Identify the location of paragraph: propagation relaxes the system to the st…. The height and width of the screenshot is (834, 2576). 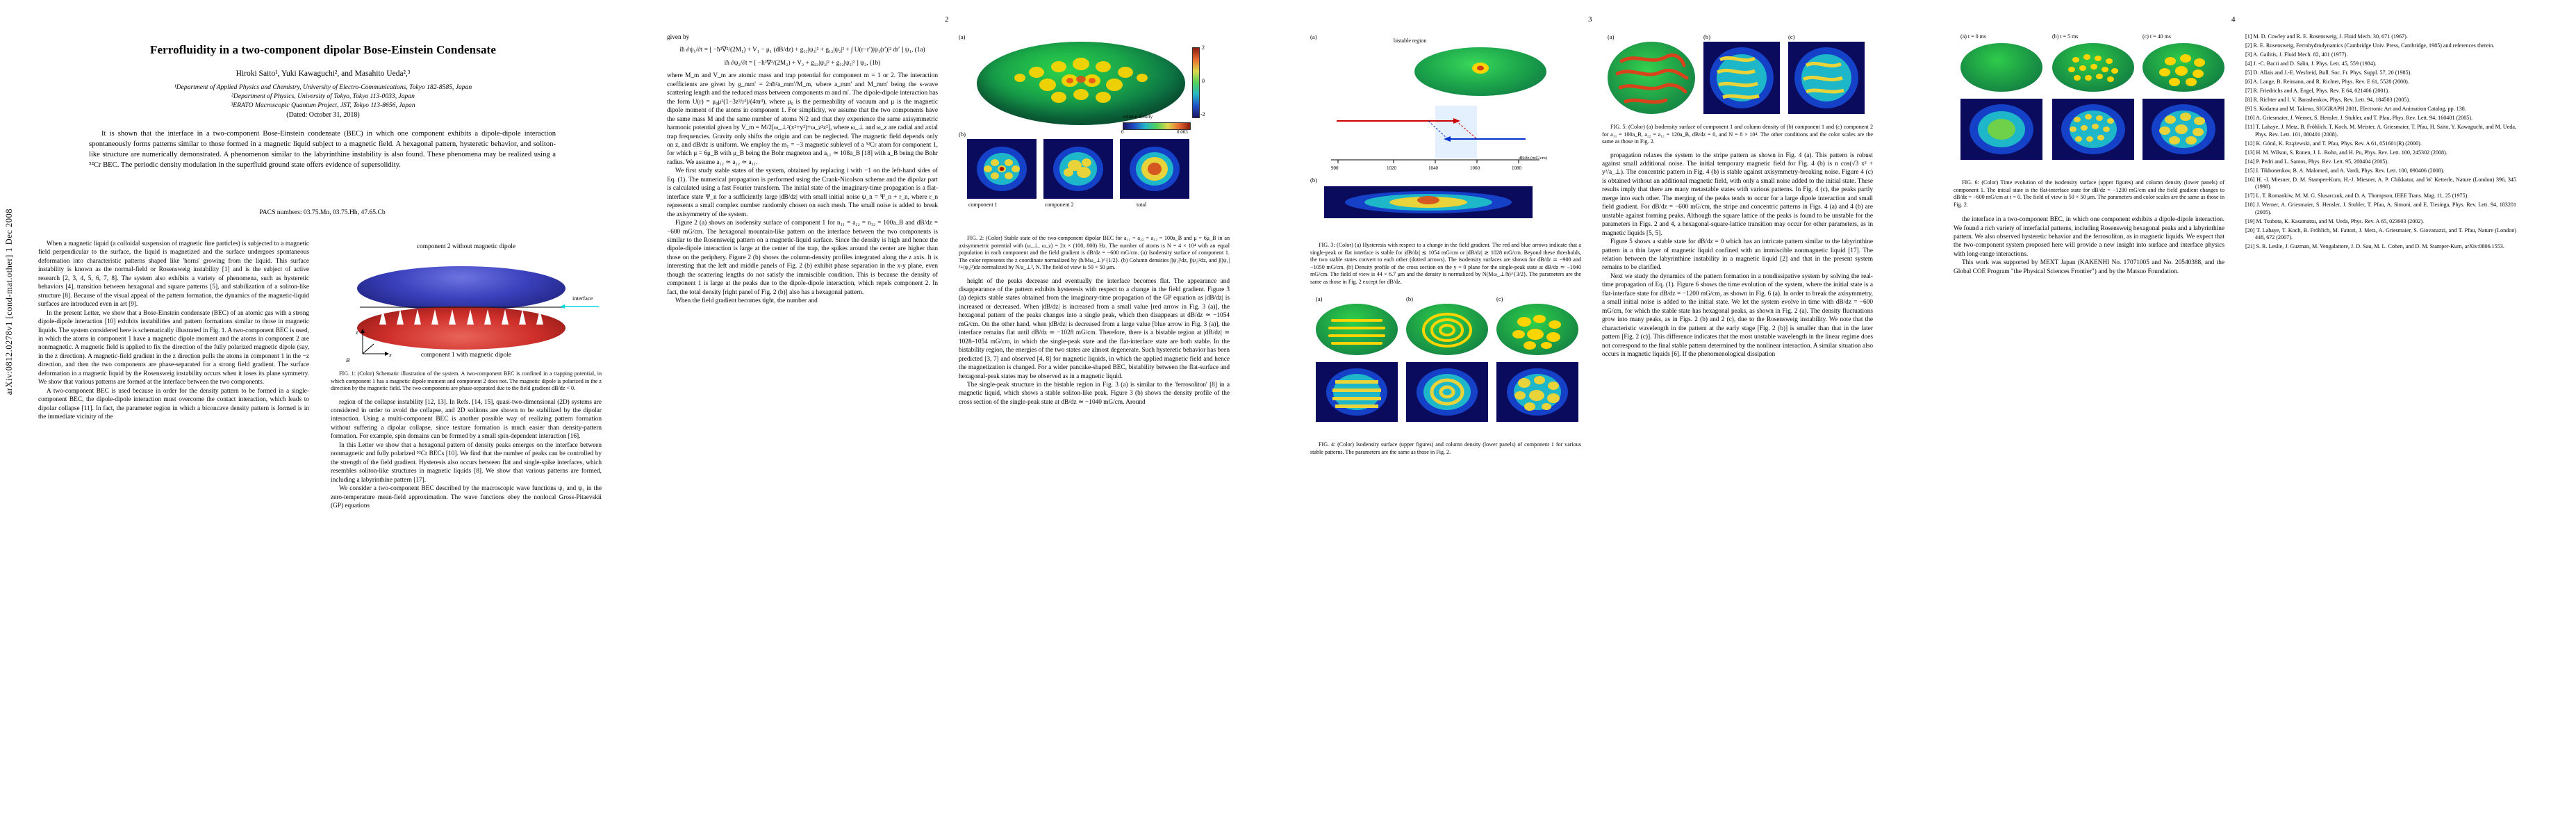
(1738, 194).